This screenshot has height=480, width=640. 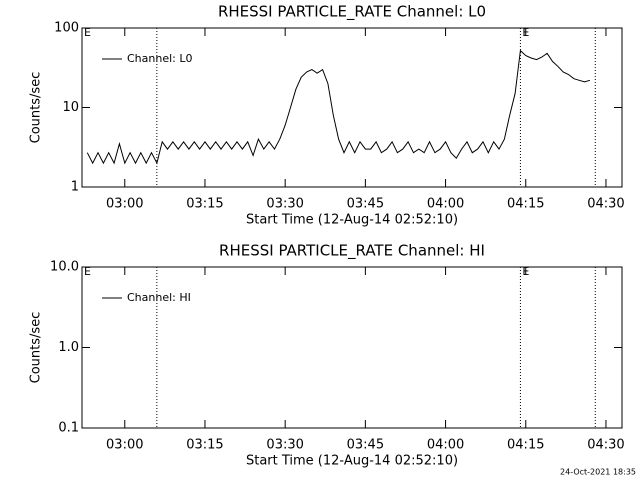 I want to click on chart-title: RHESSI PARTICLE_RATE Channel: HI, so click(x=352, y=251).